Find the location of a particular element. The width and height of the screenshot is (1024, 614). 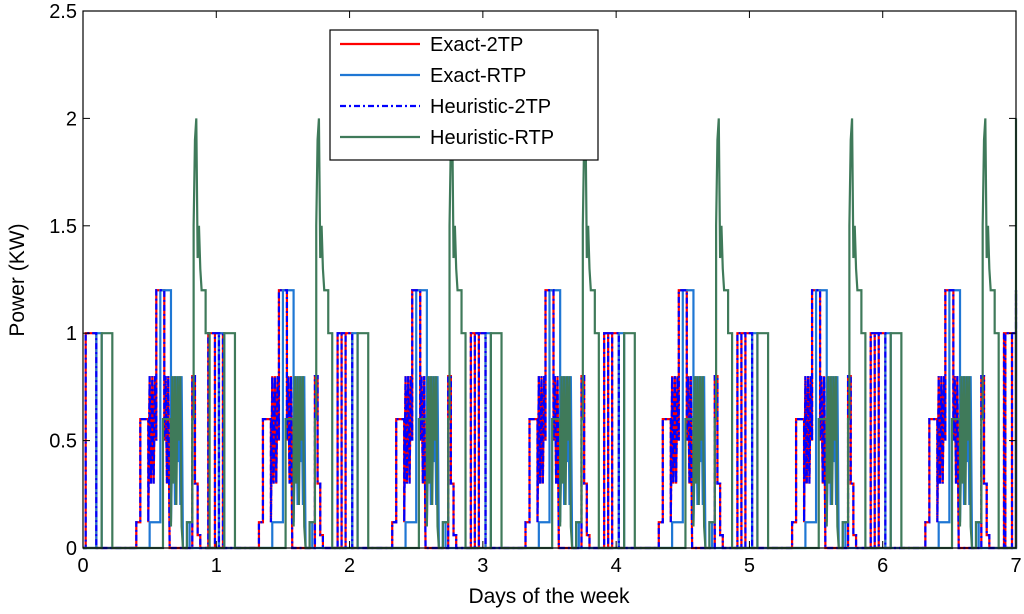

x-tick-label: 0 is located at coordinates (82, 566).